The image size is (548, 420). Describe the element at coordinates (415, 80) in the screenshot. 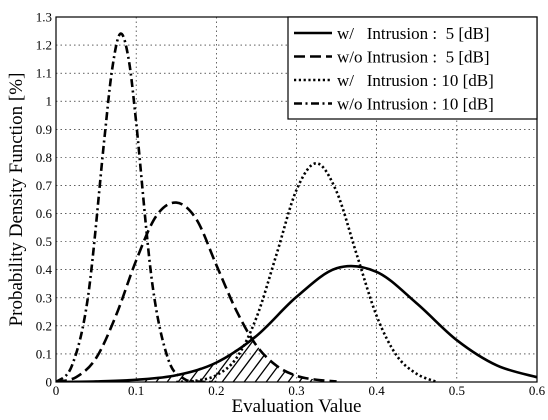

I see `legend-label: w/ Intrusion : 10 [dB]` at that location.